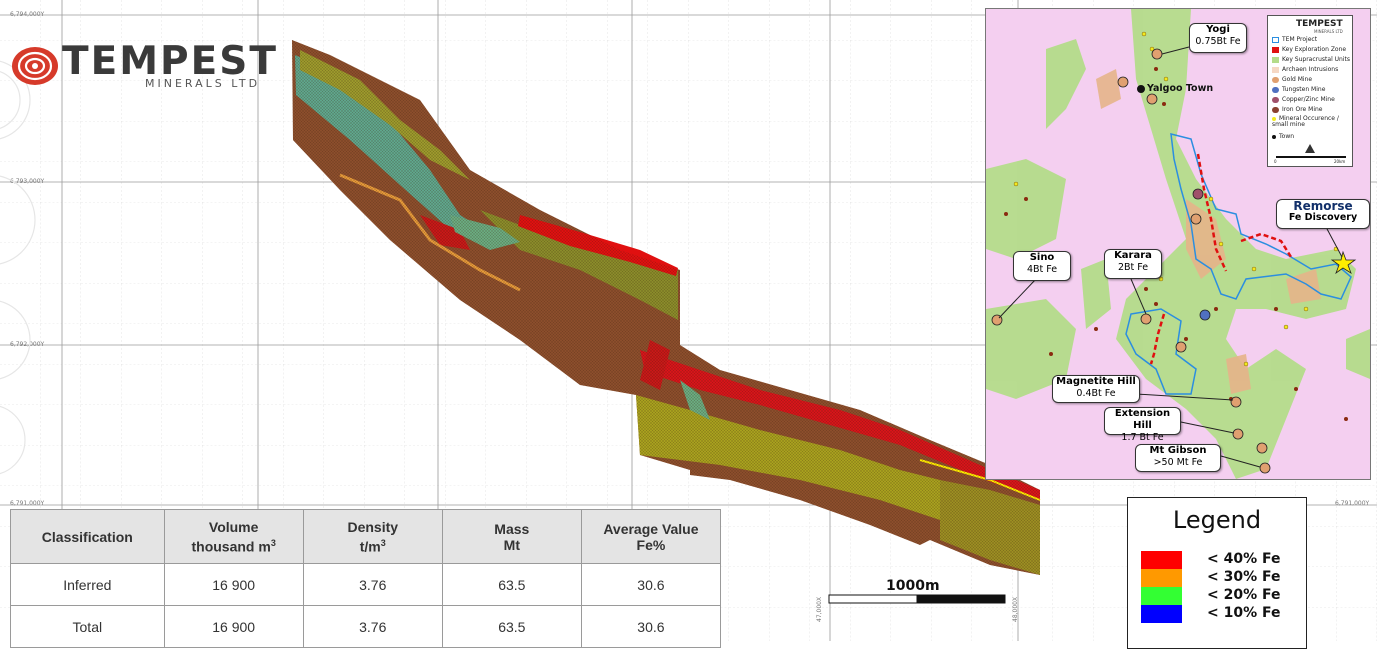 This screenshot has height=649, width=1377. I want to click on table-cell: Inferred, so click(87, 584).